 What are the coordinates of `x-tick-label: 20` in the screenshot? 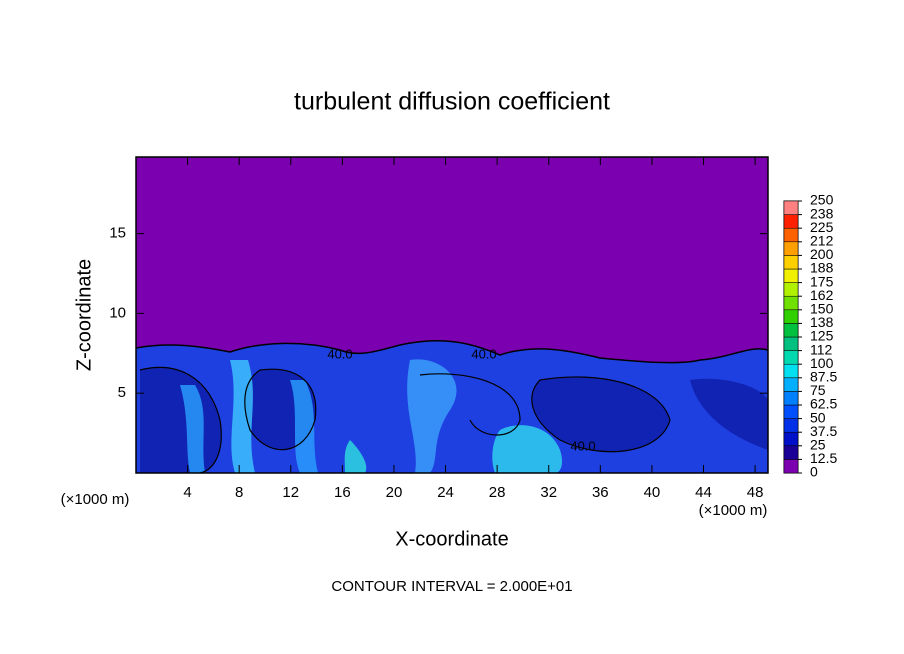 It's located at (394, 492).